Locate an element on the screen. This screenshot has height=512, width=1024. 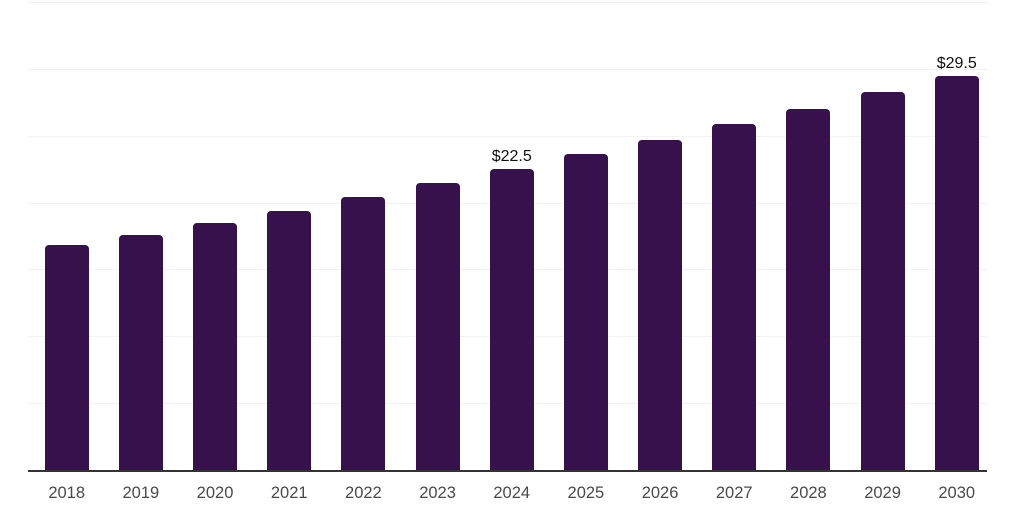
bar-2030 is located at coordinates (956, 272).